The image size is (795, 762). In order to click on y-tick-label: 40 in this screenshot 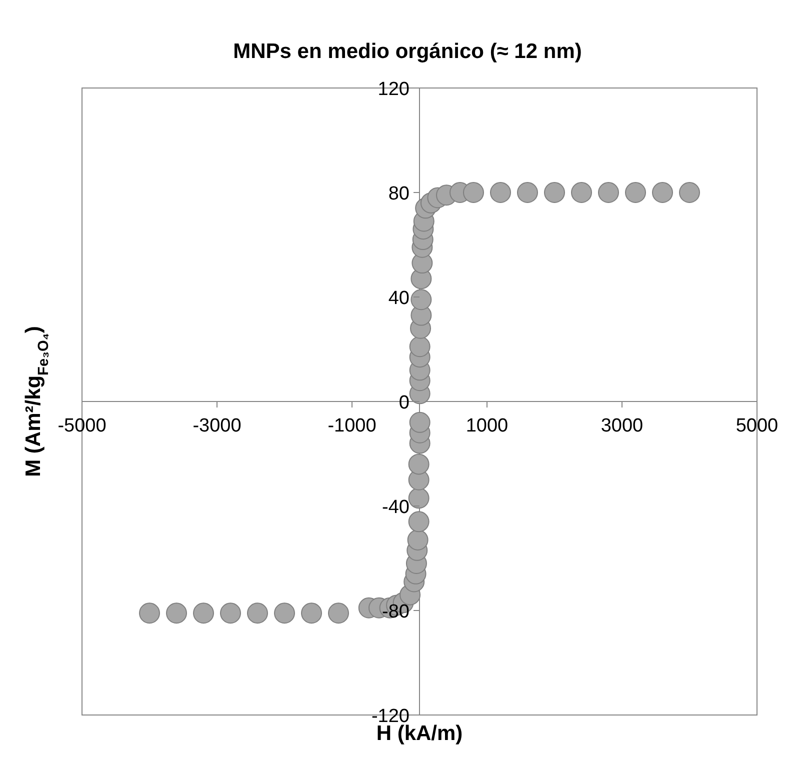, I will do `click(399, 298)`.